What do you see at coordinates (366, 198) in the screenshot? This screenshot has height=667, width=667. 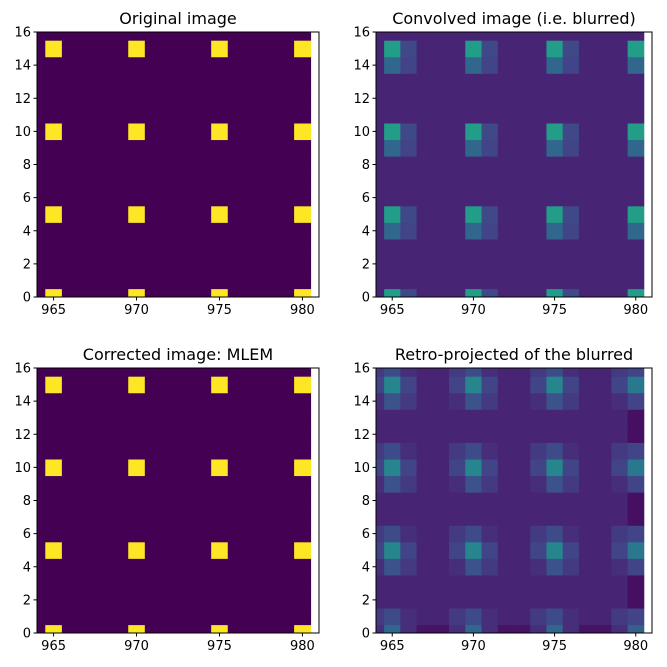 I see `y-tick-label: 6` at bounding box center [366, 198].